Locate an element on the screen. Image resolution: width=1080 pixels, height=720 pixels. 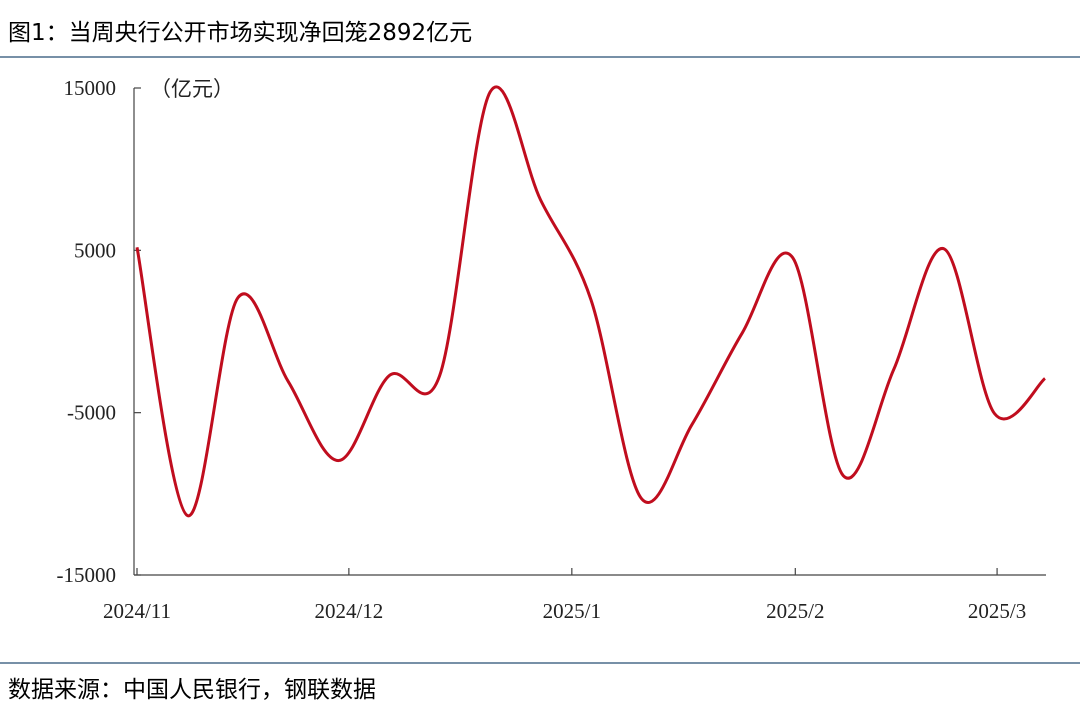
chart-title: 图1：当周央行公开市场实现净回笼2892亿元 is located at coordinates (240, 33).